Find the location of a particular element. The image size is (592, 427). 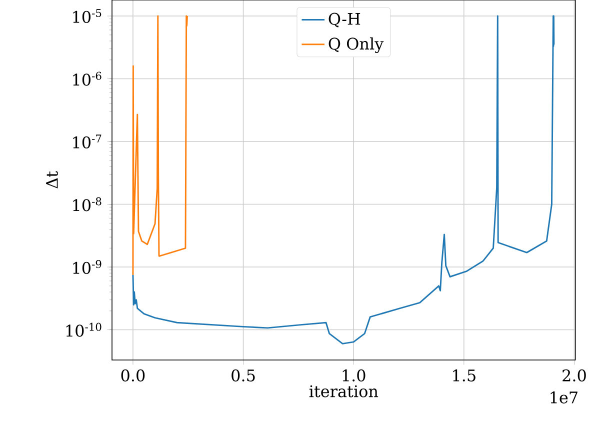

line-series is located at coordinates (160, 145).